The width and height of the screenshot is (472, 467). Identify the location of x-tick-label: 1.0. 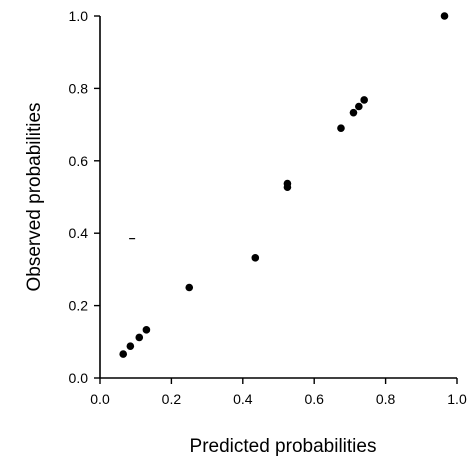
(457, 399).